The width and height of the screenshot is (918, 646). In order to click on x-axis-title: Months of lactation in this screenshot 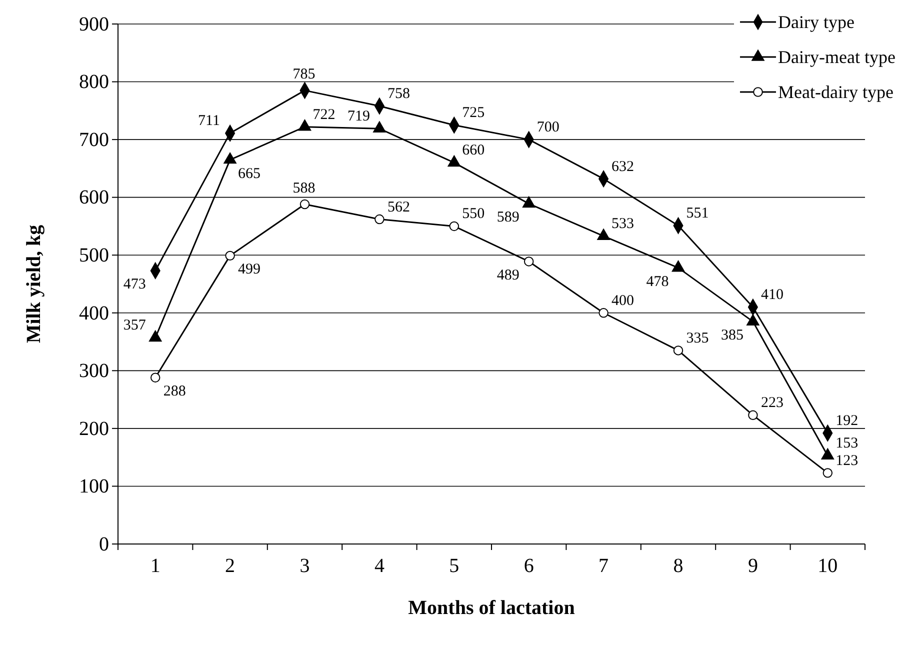, I will do `click(491, 608)`.